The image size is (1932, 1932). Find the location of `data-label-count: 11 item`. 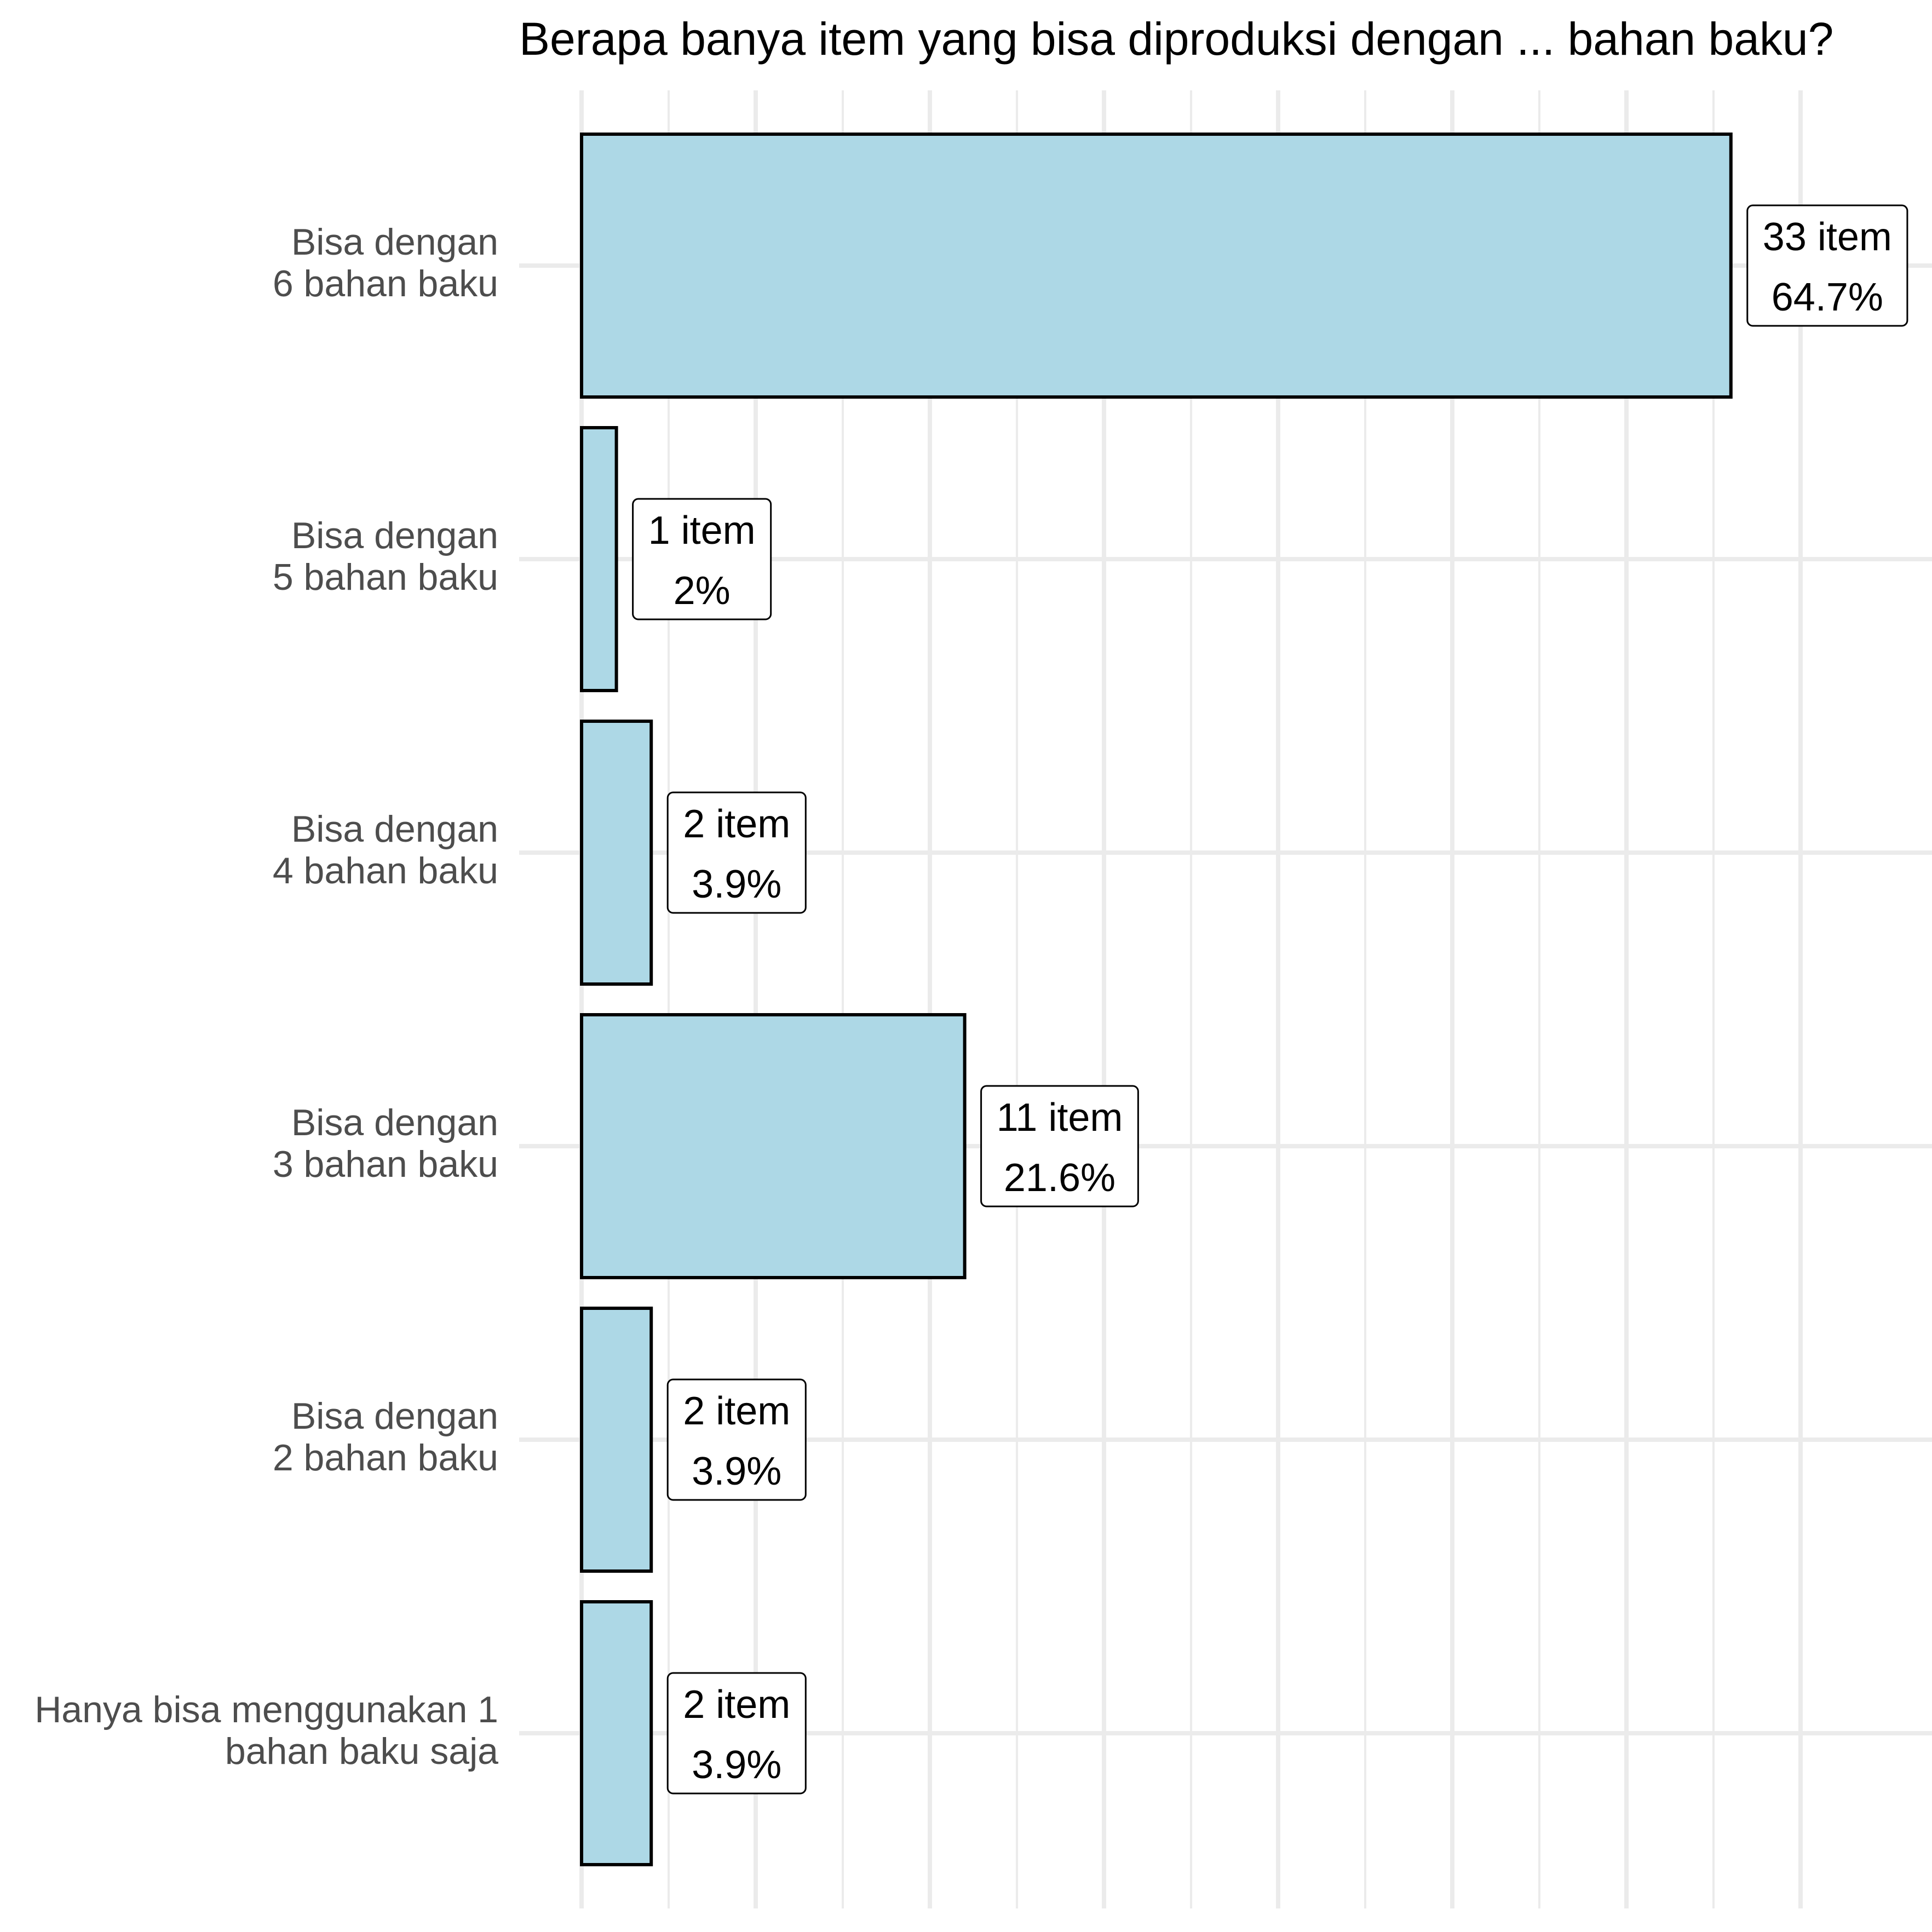

data-label-count: 11 item is located at coordinates (1060, 1118).